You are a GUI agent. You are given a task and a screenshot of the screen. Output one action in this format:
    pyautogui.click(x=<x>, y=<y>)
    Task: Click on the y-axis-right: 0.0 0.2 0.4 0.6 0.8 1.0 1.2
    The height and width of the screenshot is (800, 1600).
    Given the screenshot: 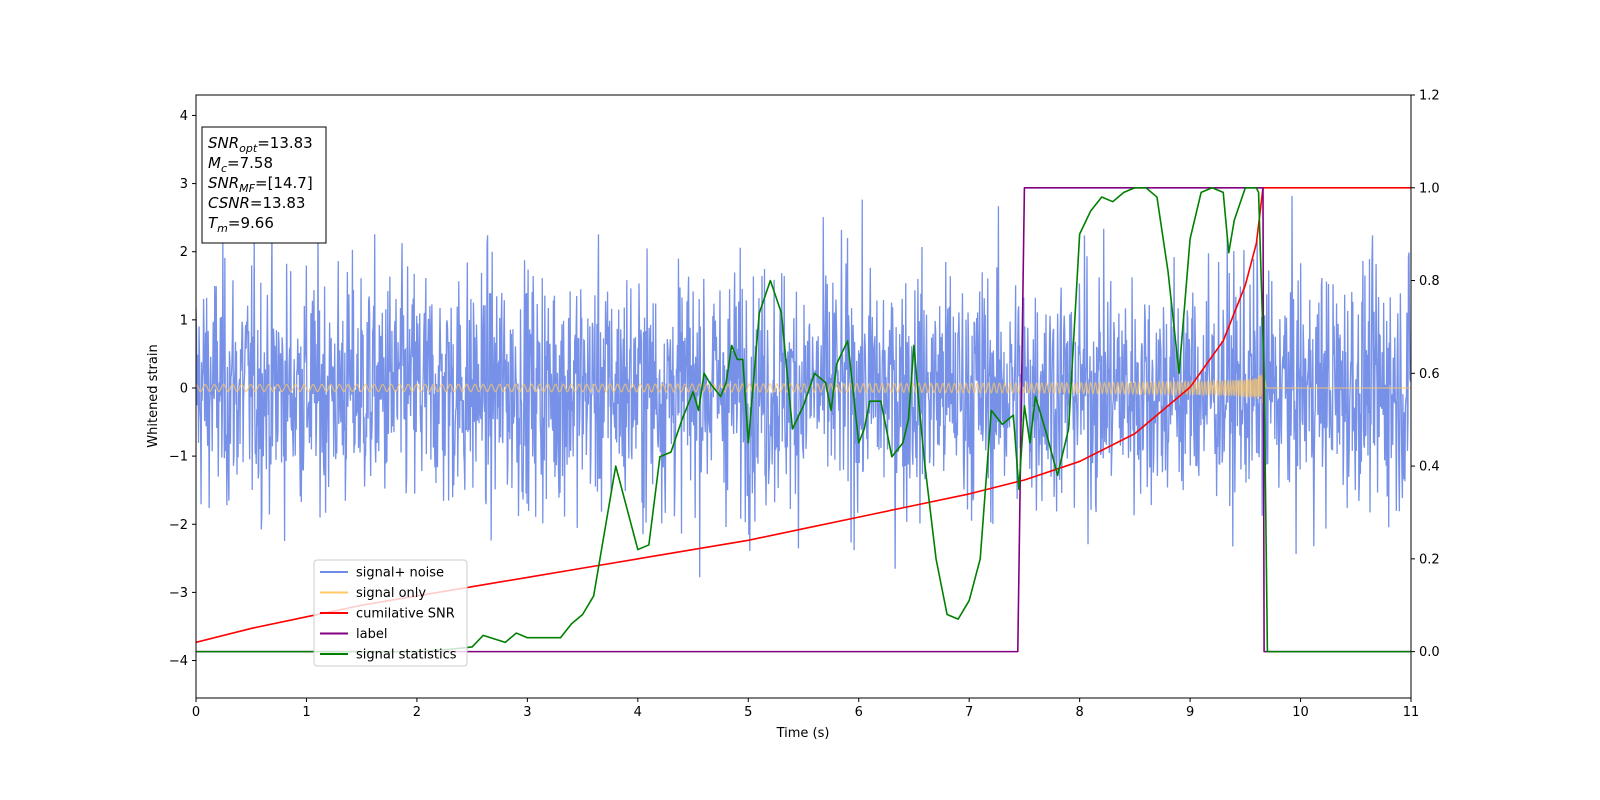 What is the action you would take?
    pyautogui.click(x=1425, y=374)
    